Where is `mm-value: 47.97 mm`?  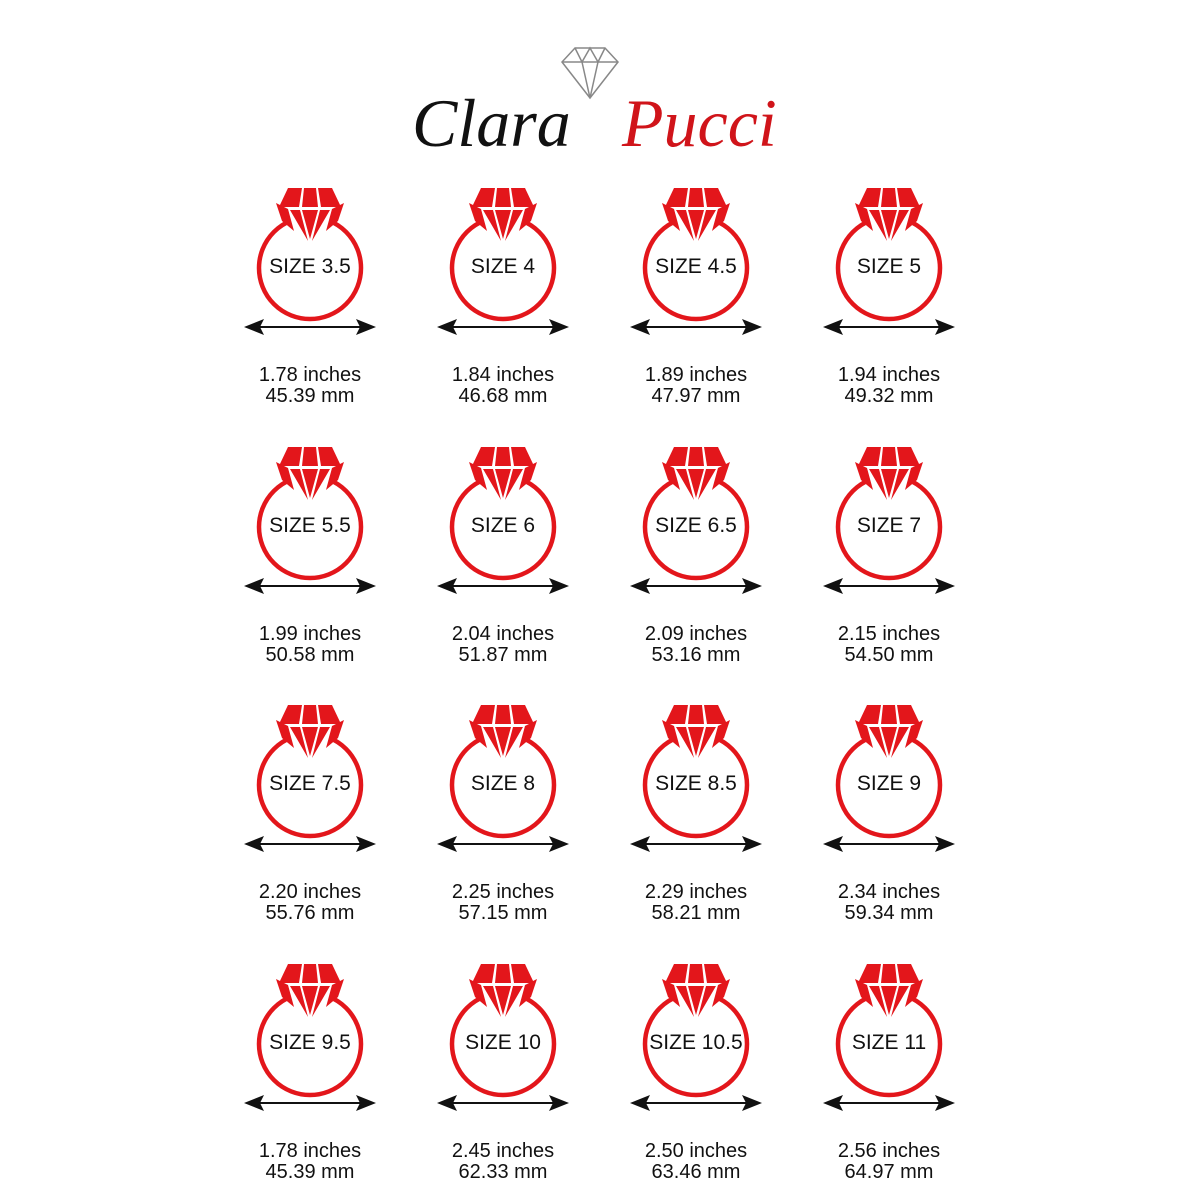
mm-value: 47.97 mm is located at coordinates (696, 396).